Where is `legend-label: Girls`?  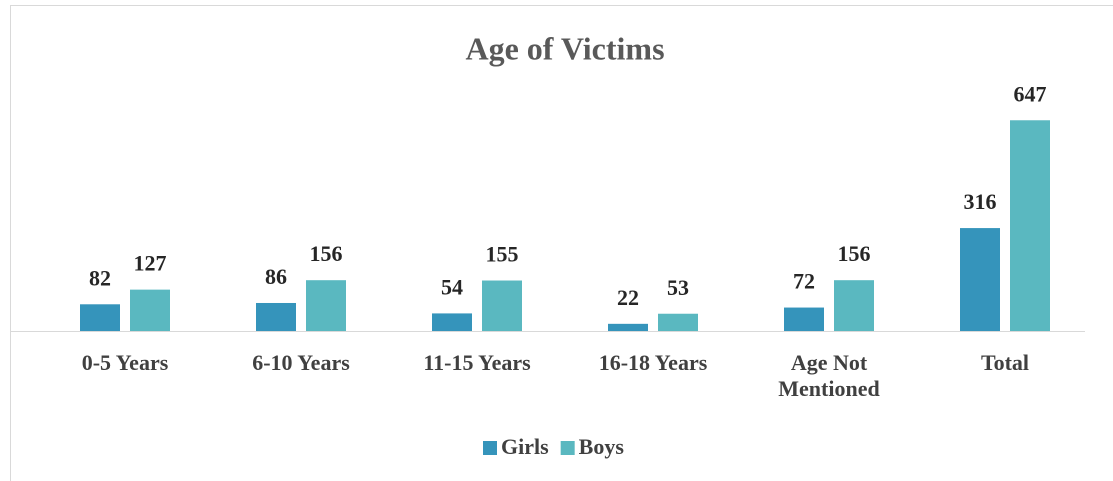
legend-label: Girls is located at coordinates (525, 446).